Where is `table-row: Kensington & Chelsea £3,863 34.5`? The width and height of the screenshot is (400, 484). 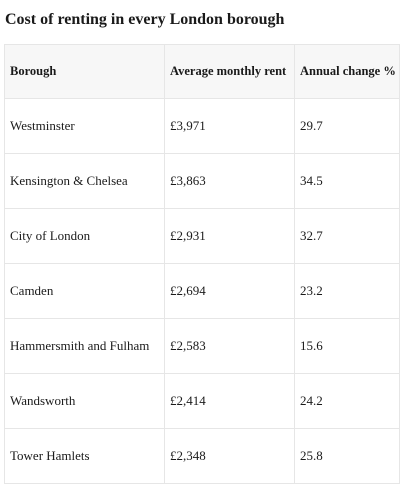 table-row: Kensington & Chelsea £3,863 34.5 is located at coordinates (202, 181).